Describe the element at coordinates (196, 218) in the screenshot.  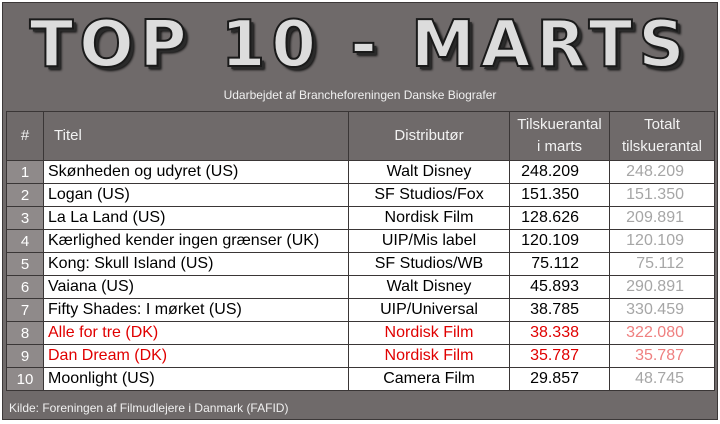
I see `title-cell: La La Land (US)` at that location.